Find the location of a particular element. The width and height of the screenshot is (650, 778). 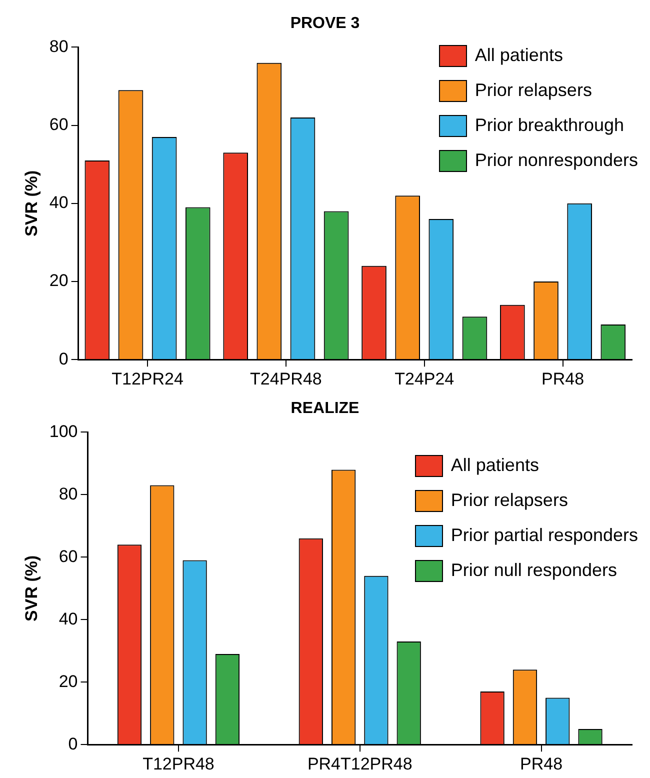

chart-title: REALIZE is located at coordinates (325, 409).